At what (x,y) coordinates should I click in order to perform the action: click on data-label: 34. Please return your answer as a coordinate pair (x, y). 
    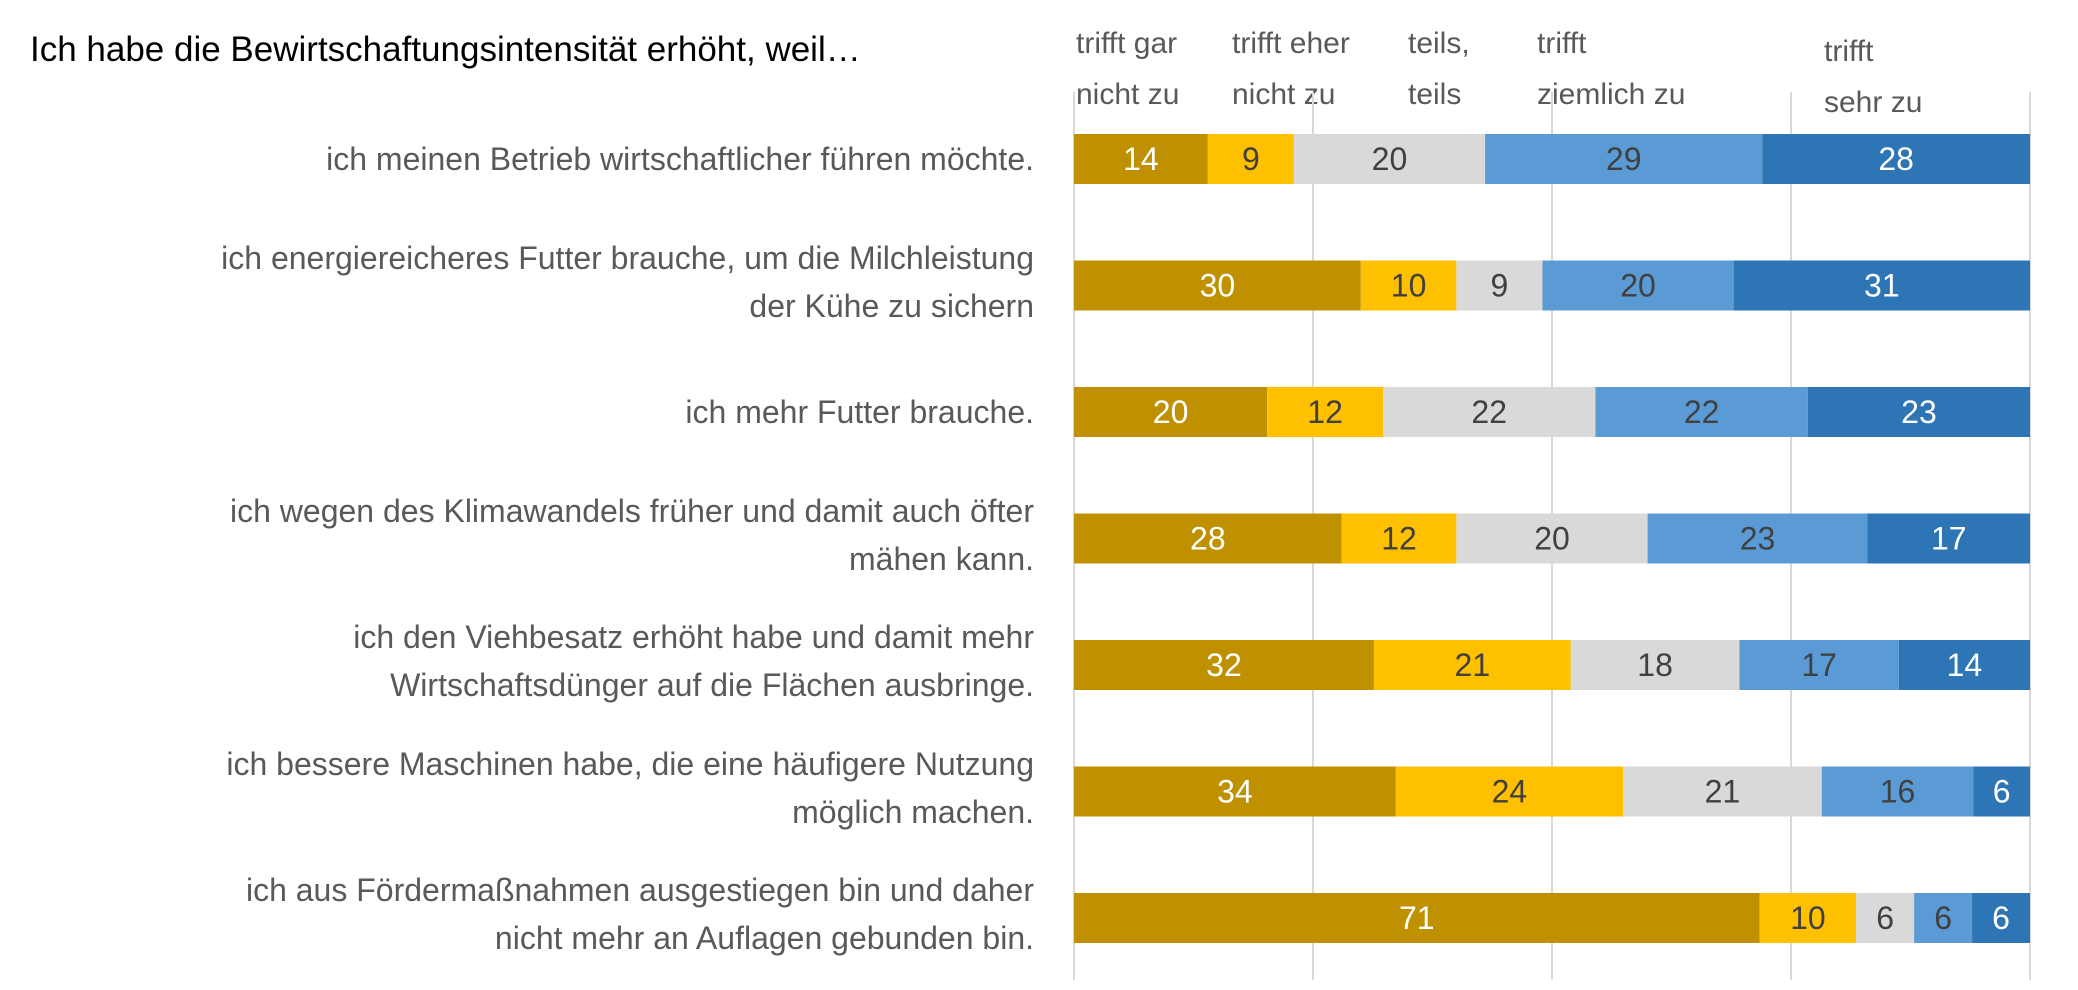
    Looking at the image, I should click on (1235, 792).